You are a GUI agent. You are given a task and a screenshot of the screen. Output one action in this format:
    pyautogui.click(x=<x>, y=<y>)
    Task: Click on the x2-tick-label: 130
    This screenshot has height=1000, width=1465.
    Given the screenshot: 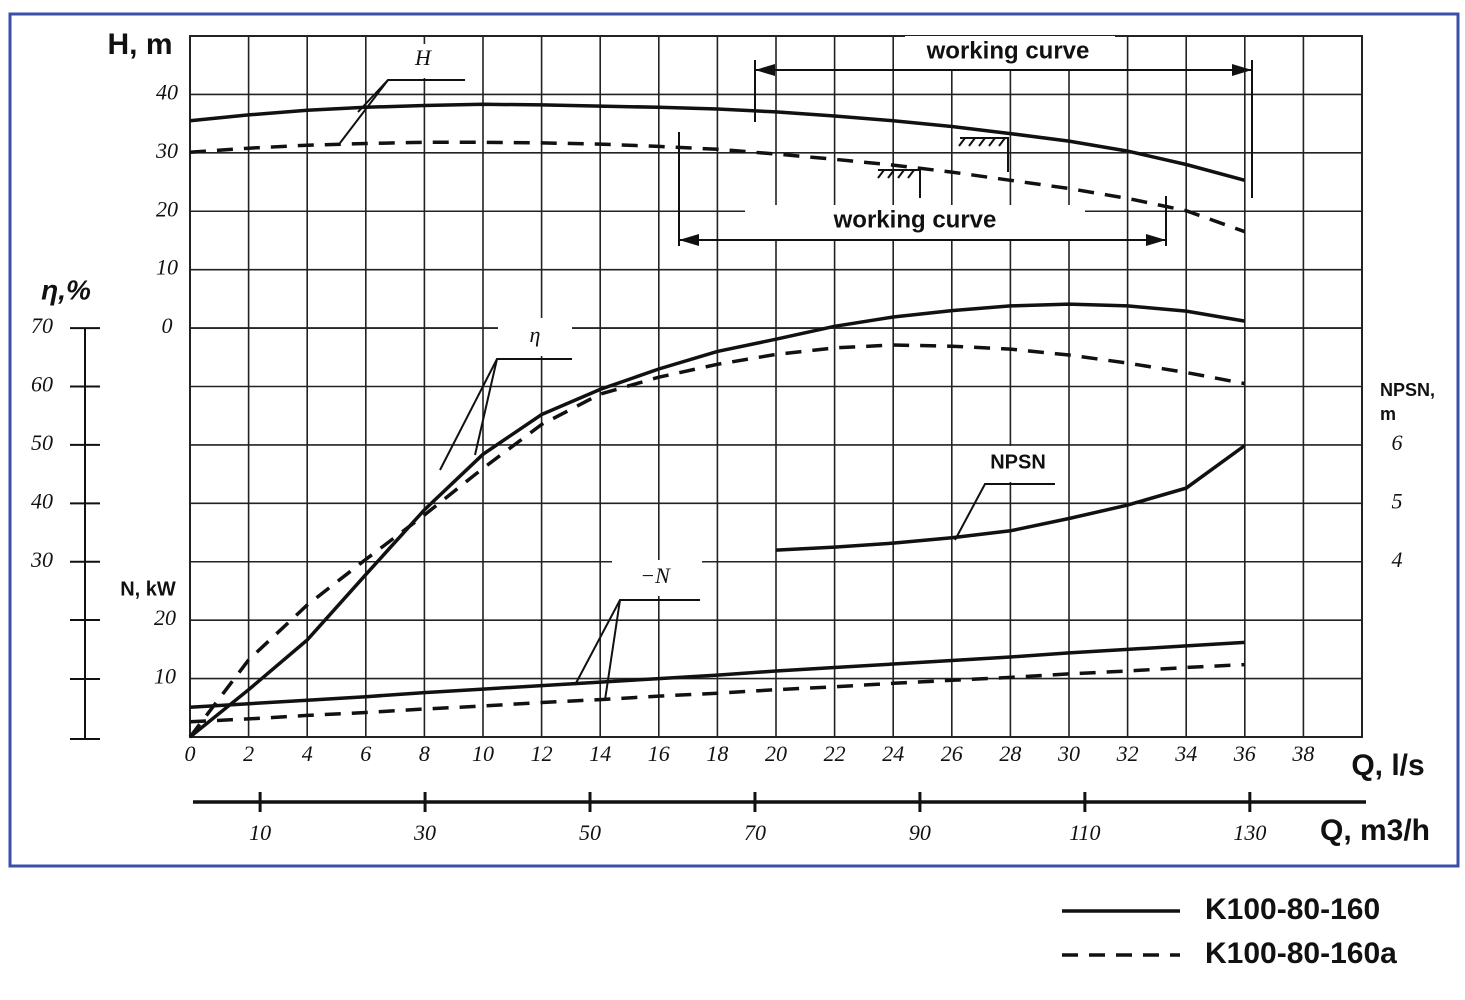 What is the action you would take?
    pyautogui.click(x=1249, y=832)
    